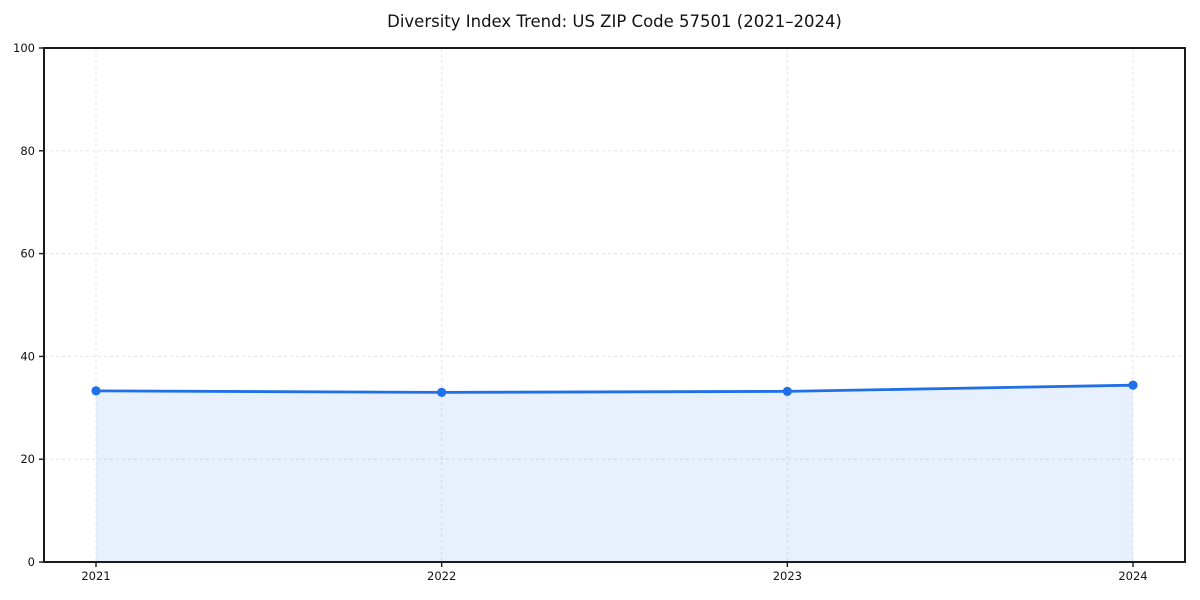 This screenshot has width=1200, height=600. I want to click on y-tick-label: 60, so click(27, 254).